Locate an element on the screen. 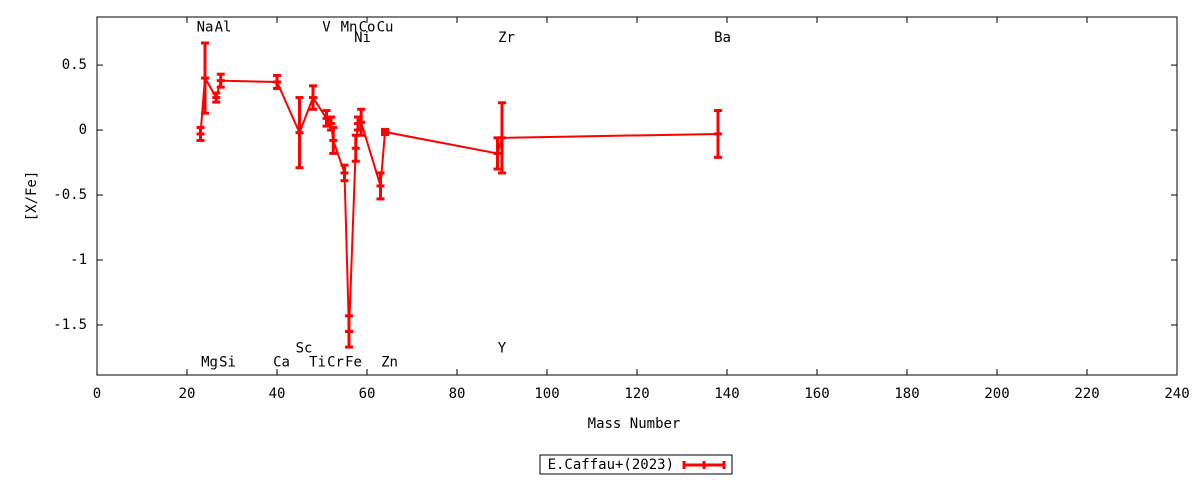  element-label: Ti is located at coordinates (317, 363).